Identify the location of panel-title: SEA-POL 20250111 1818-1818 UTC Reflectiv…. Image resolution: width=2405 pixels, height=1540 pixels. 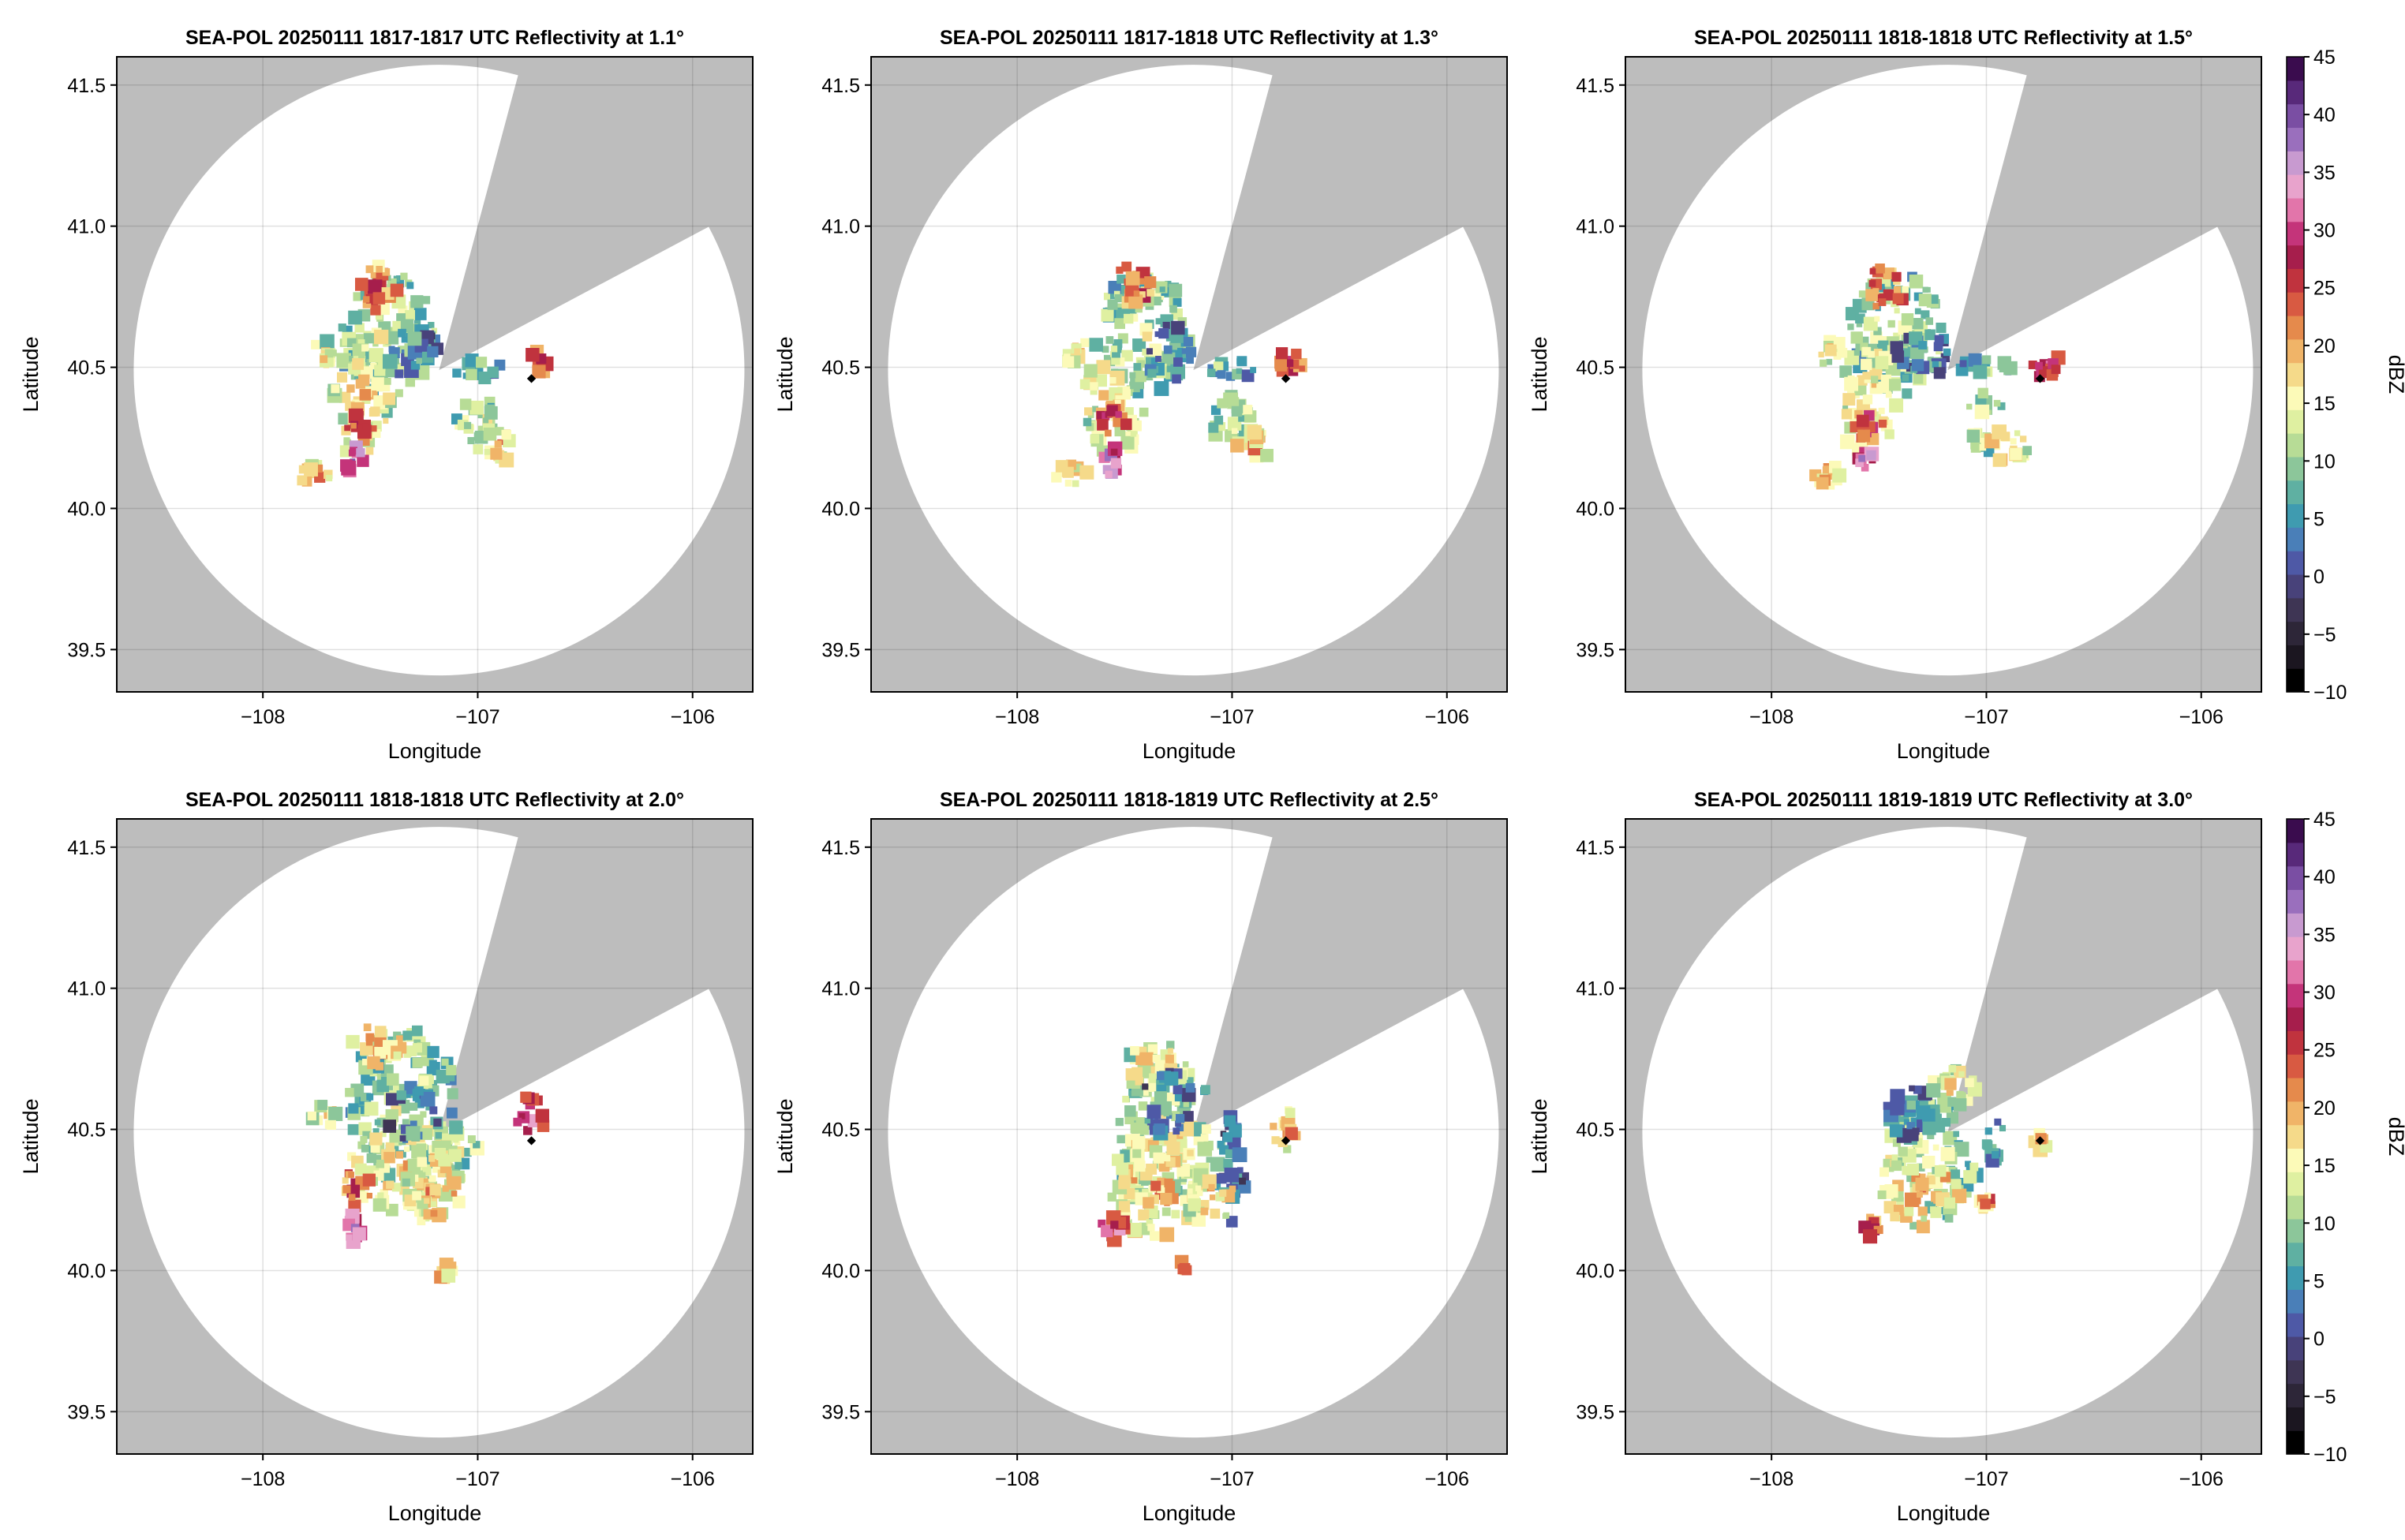
(1944, 38).